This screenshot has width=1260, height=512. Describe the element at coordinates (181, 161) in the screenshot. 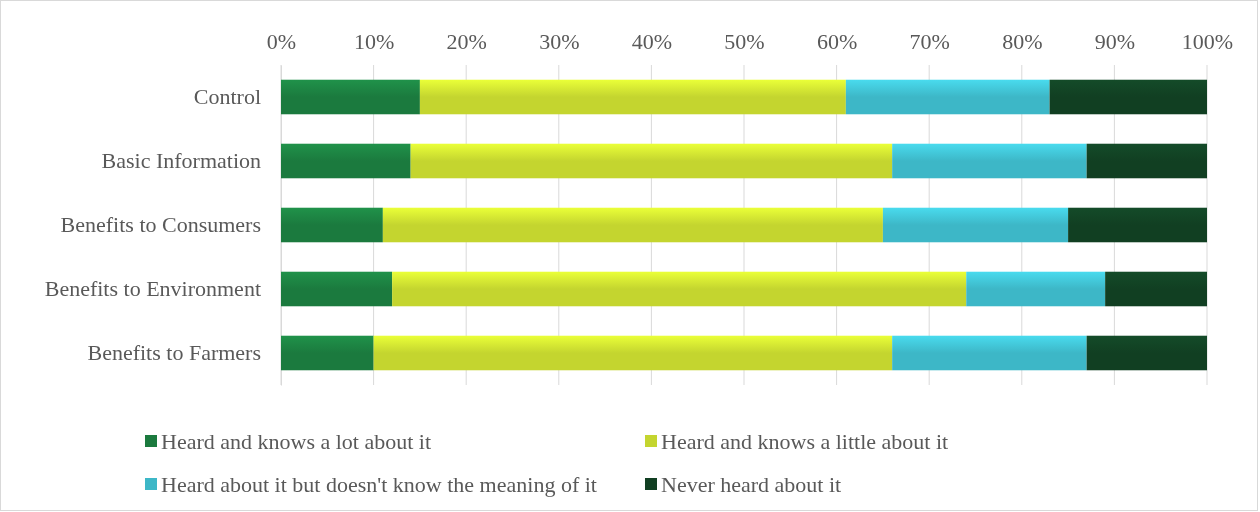

I see `y-tick-label: Basic Information` at that location.